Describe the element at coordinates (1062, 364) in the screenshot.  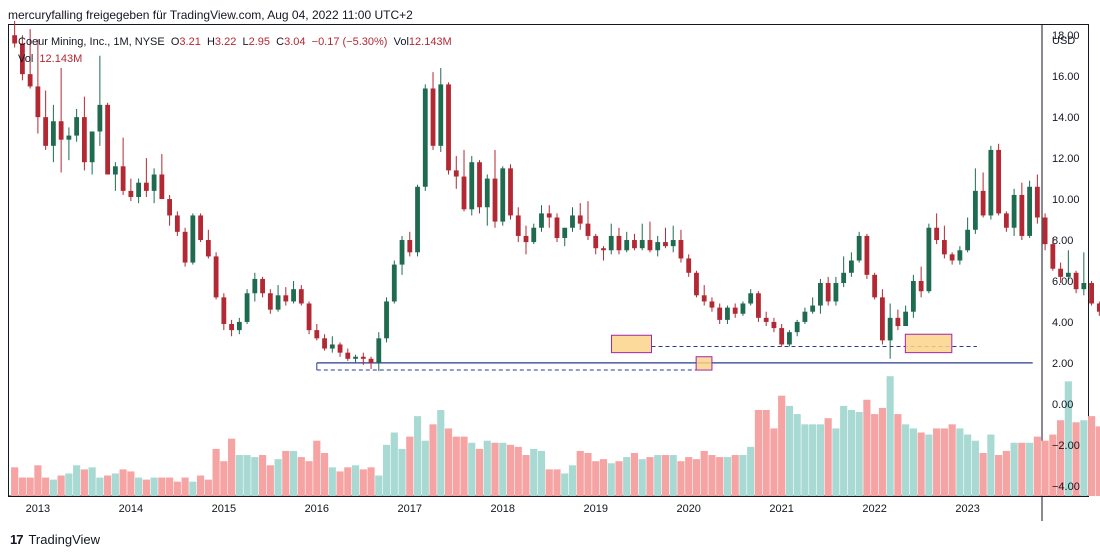
I see `price-tick-label: 2.00` at that location.